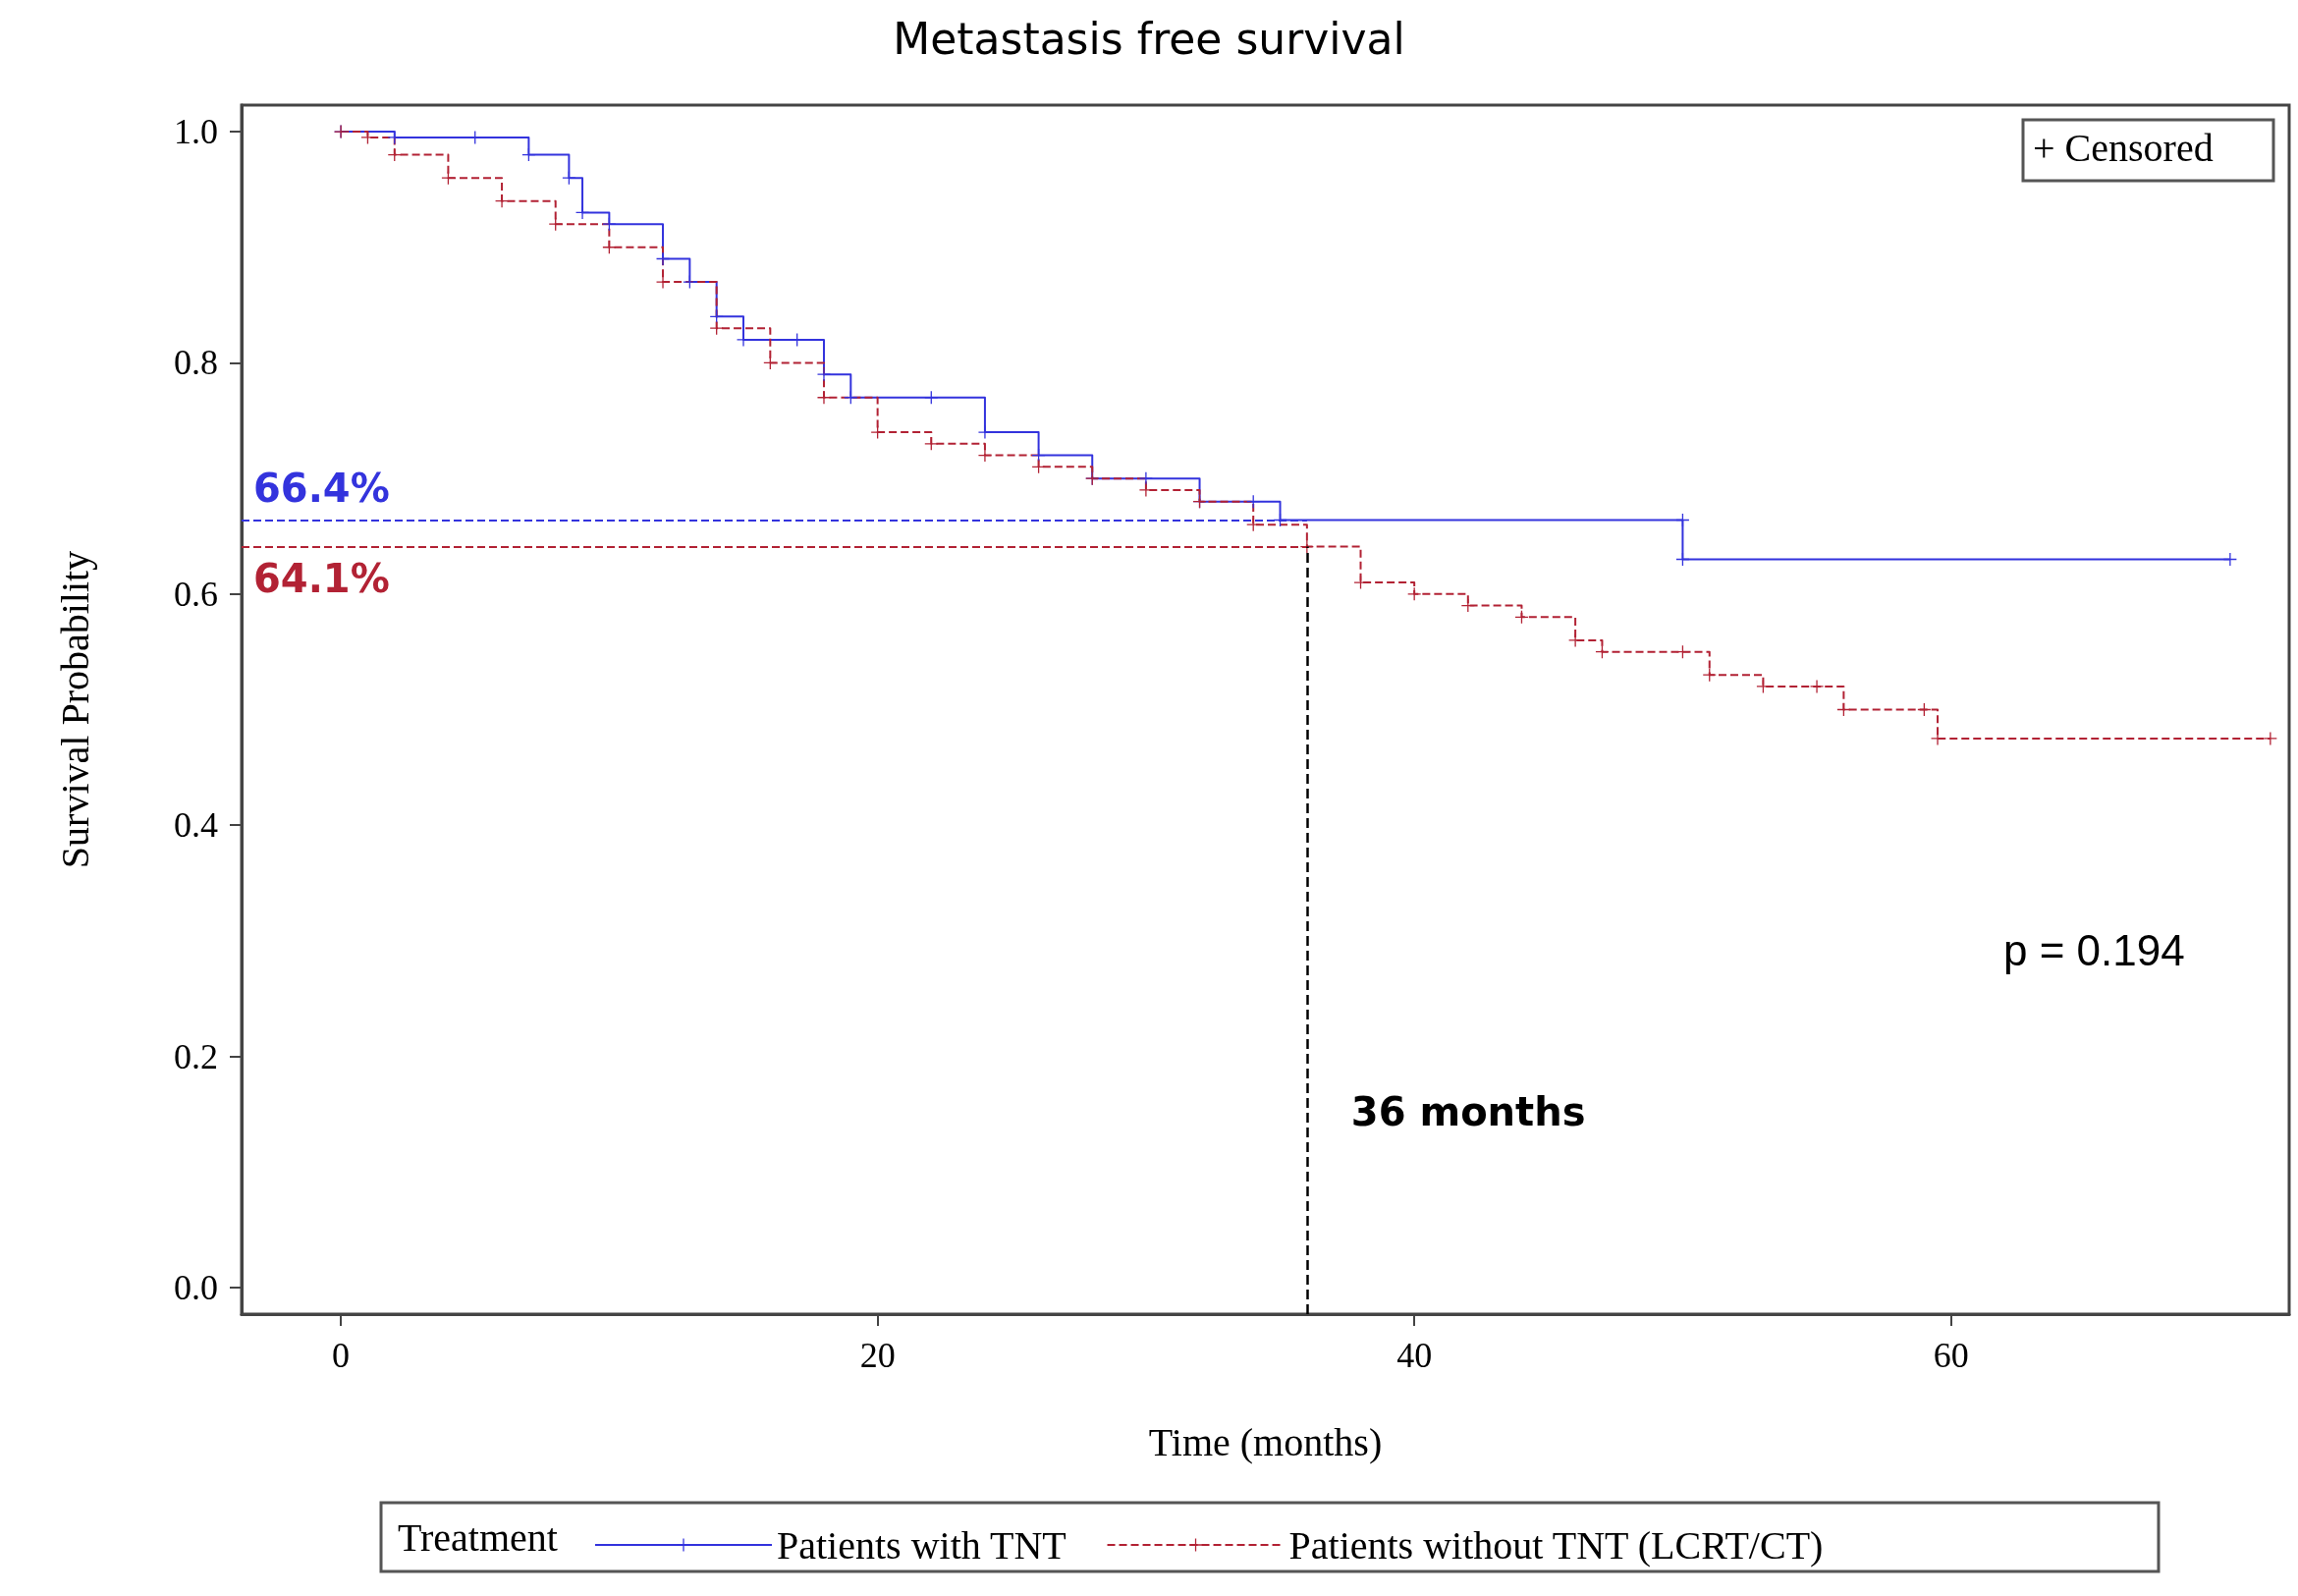  What do you see at coordinates (196, 825) in the screenshot?
I see `y-tick-label: 0.4` at bounding box center [196, 825].